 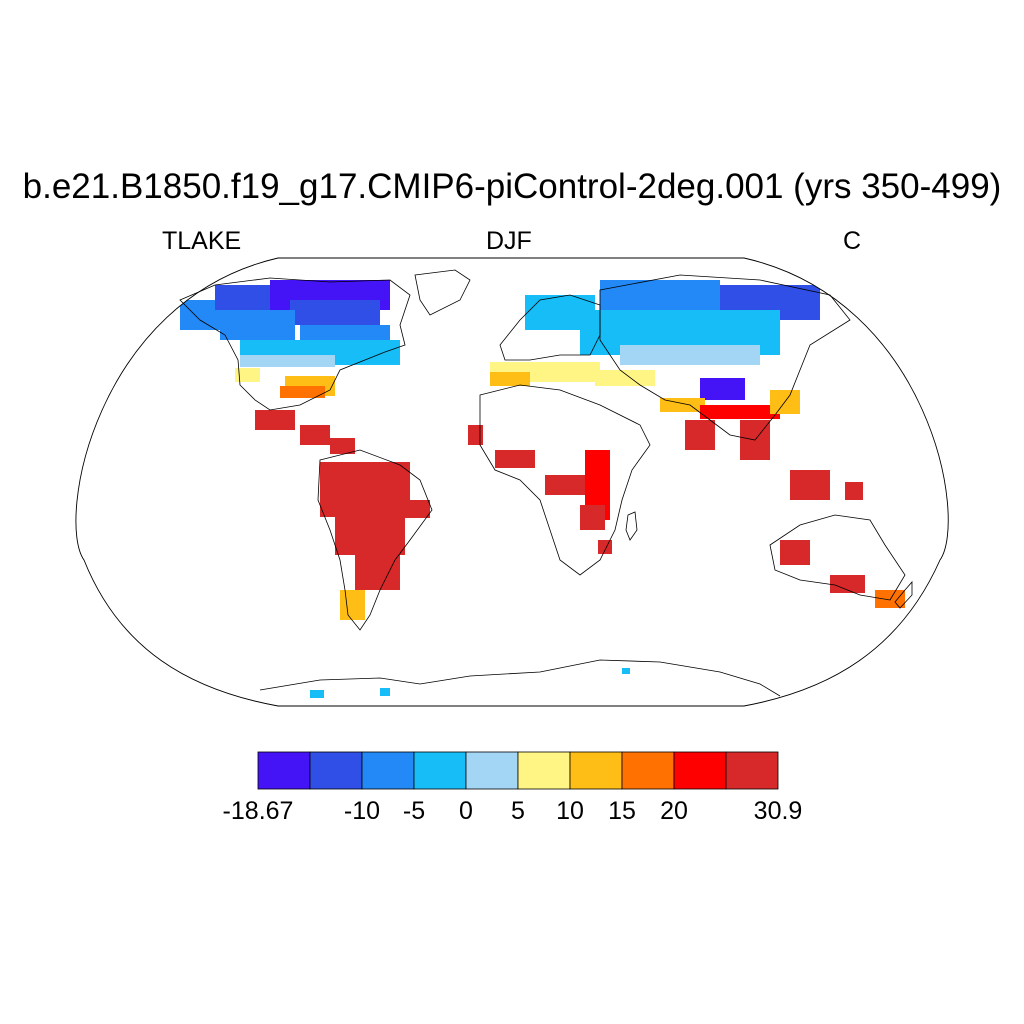 I want to click on colorbar-tick-label: -18.67, so click(x=258, y=811).